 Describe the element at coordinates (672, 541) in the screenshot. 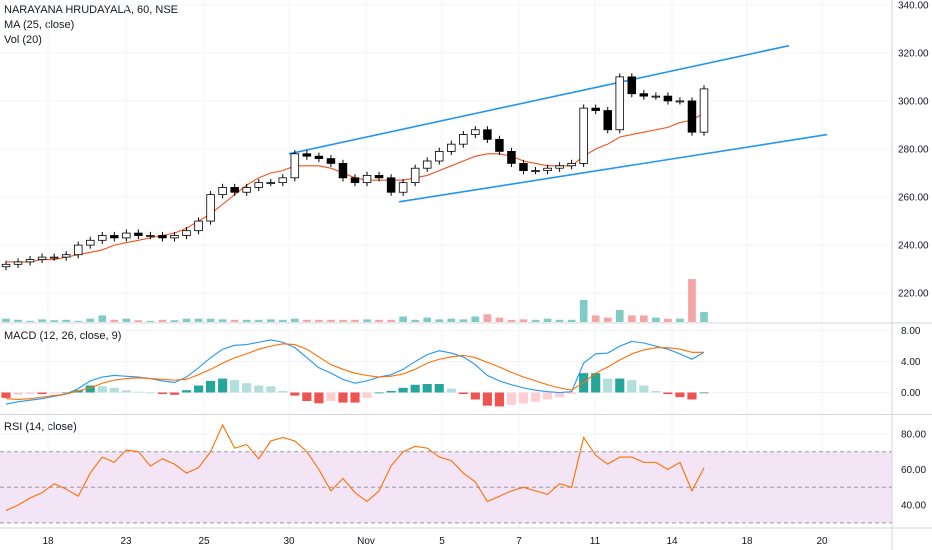

I see `time-axis-label: 14` at that location.